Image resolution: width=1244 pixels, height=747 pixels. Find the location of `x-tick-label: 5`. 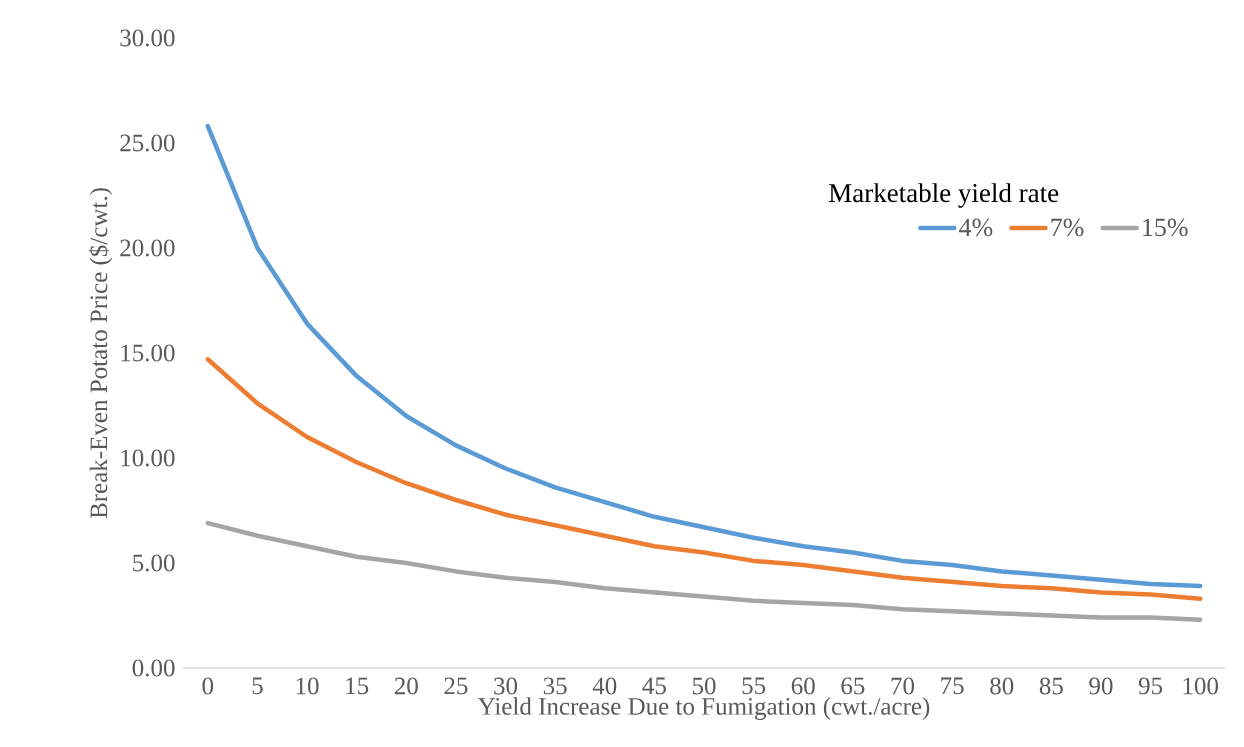

x-tick-label: 5 is located at coordinates (257, 686).